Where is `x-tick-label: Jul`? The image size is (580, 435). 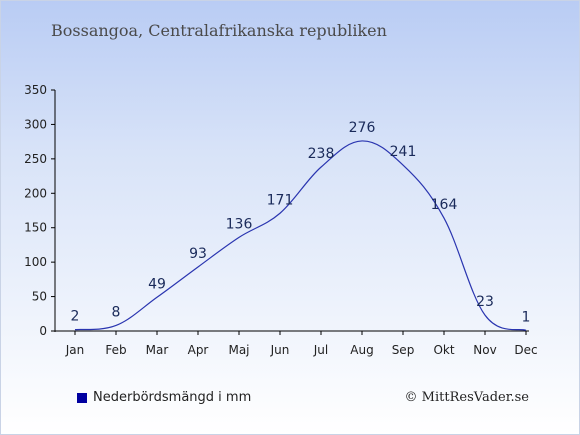
x-tick-label: Jul is located at coordinates (320, 350).